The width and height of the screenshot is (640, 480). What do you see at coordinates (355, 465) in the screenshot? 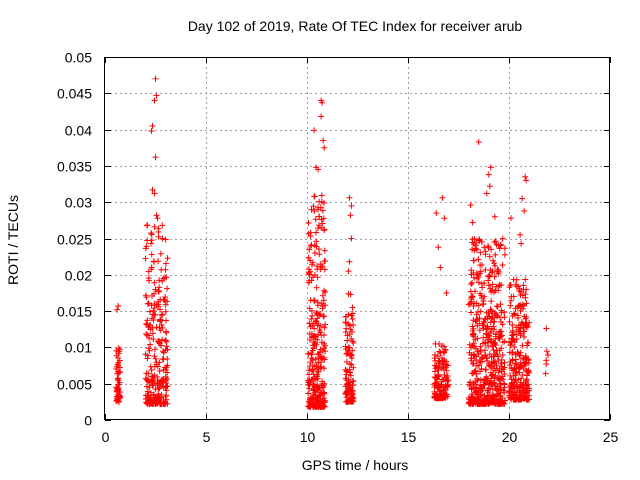
I see `x-axis-label: GPS time / hours` at bounding box center [355, 465].